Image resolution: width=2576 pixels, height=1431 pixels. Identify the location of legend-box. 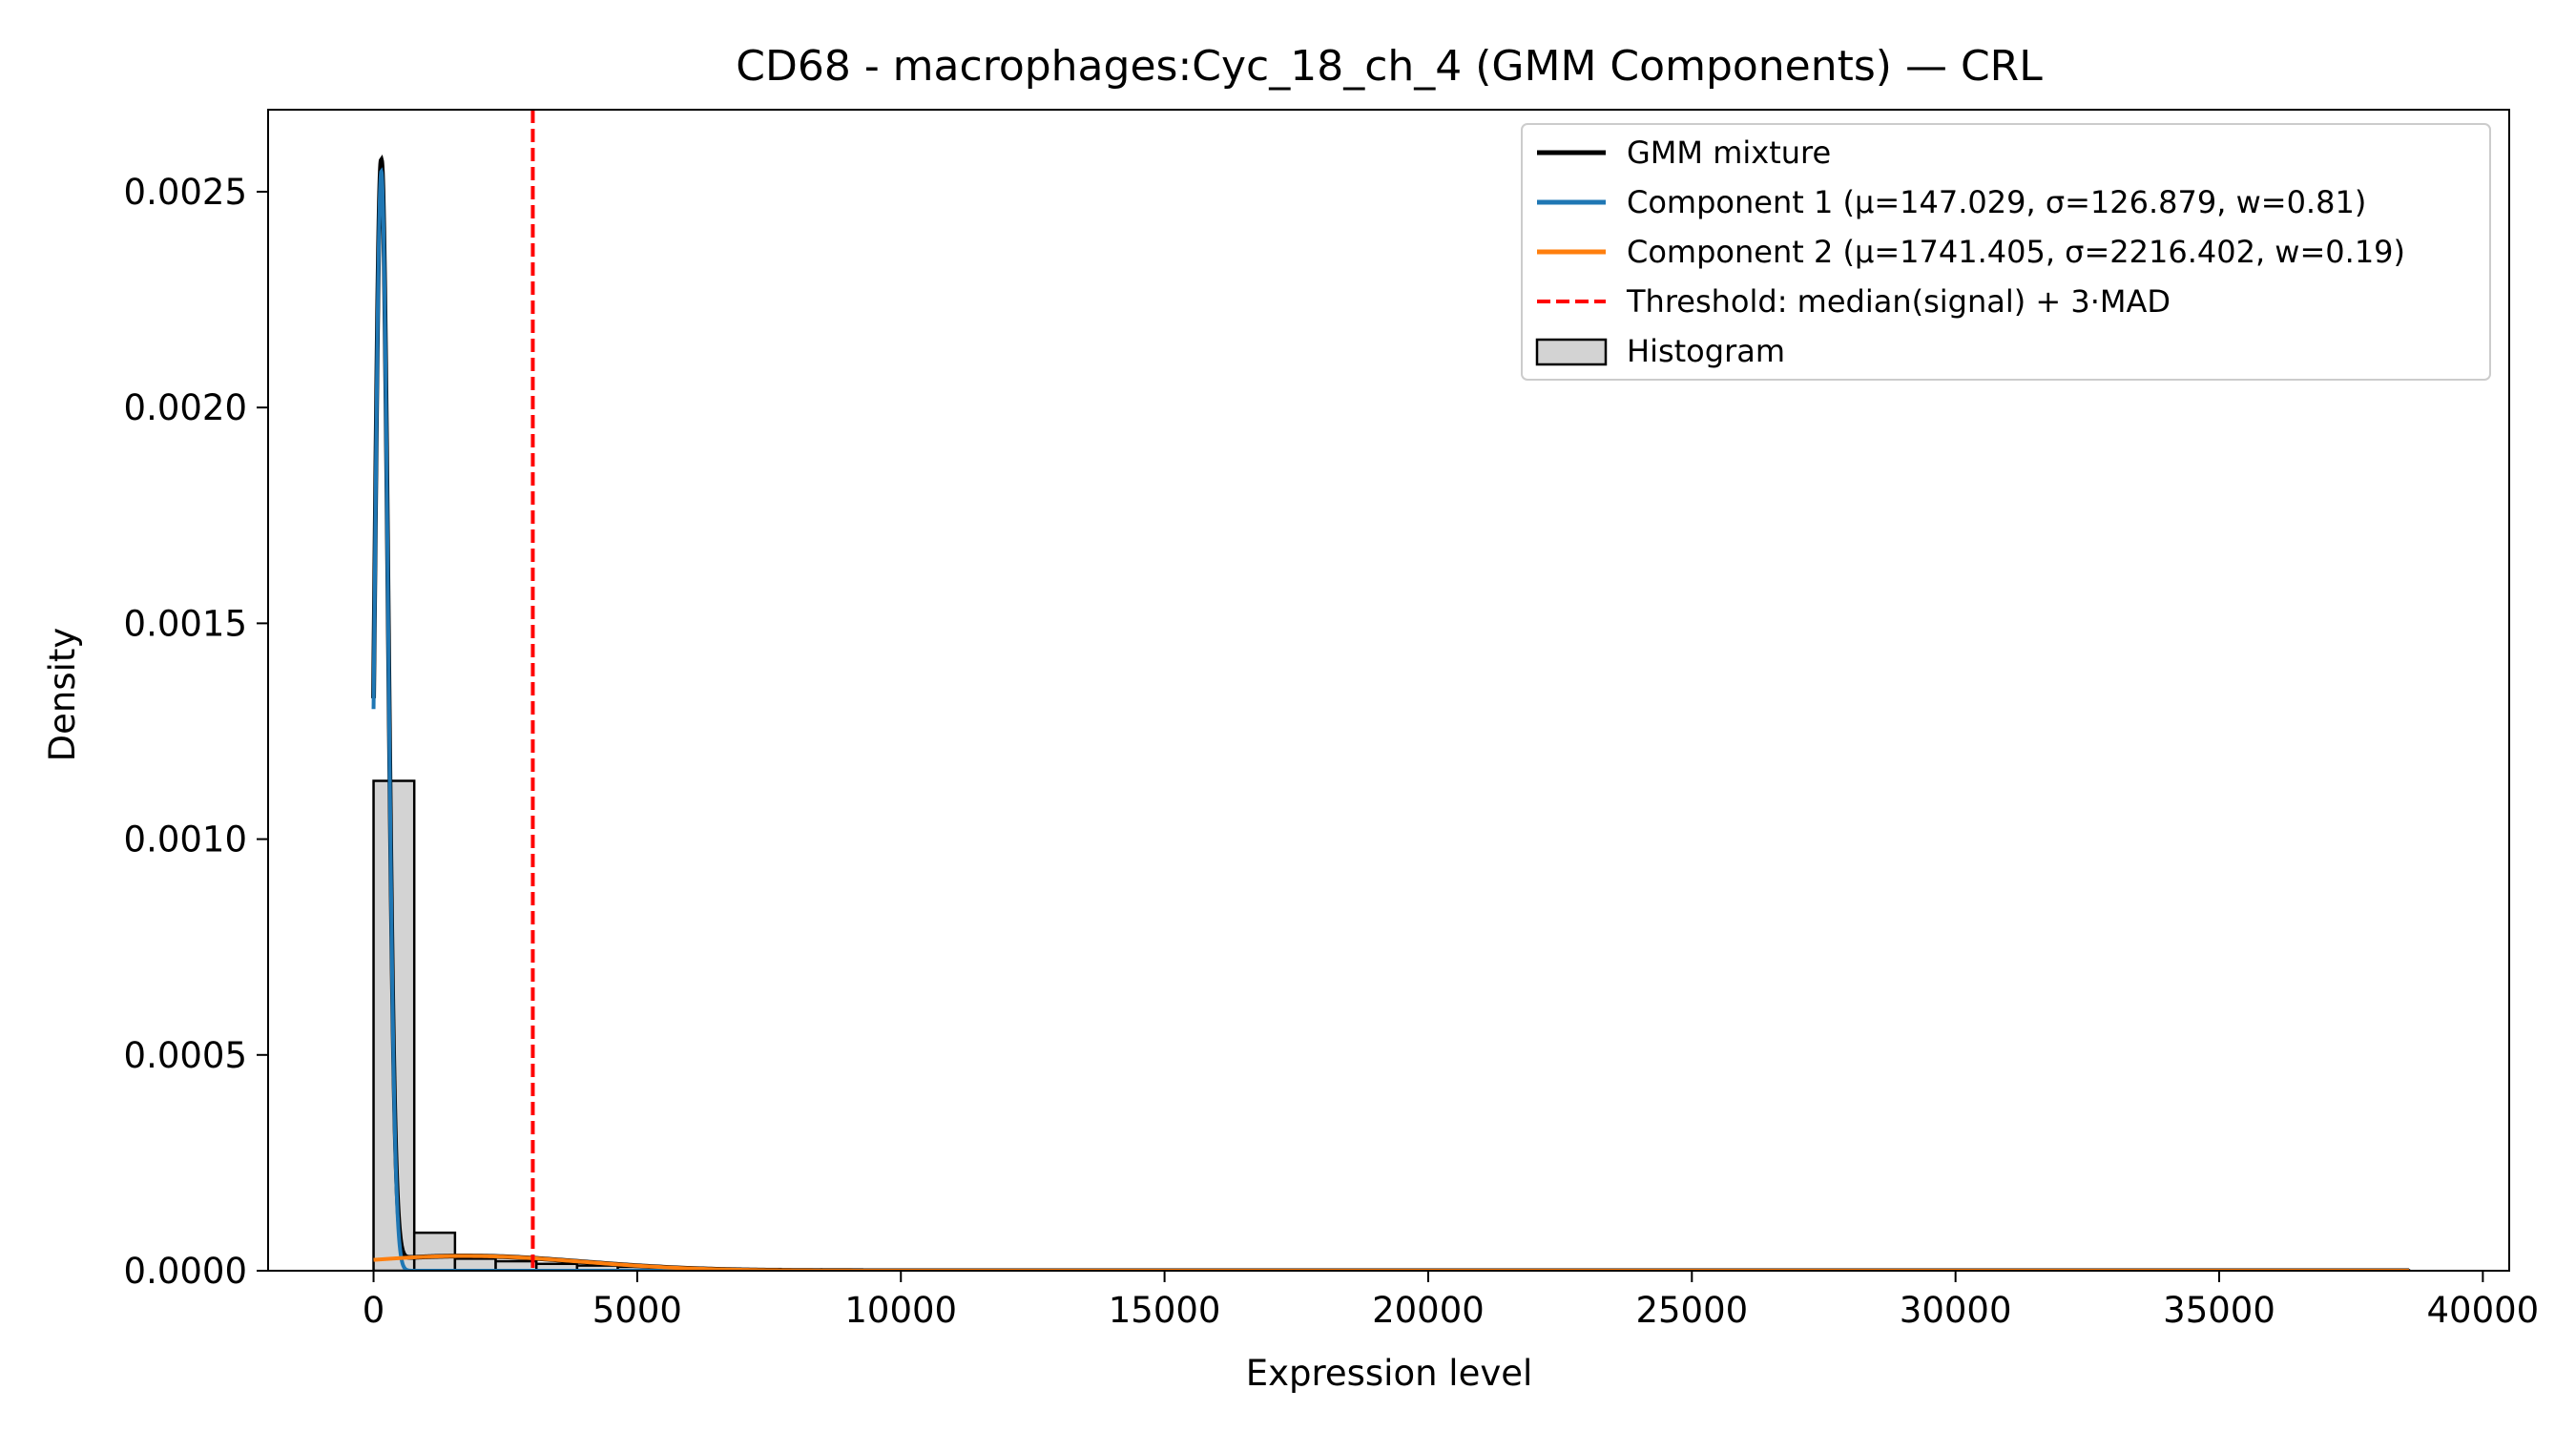
(2006, 252).